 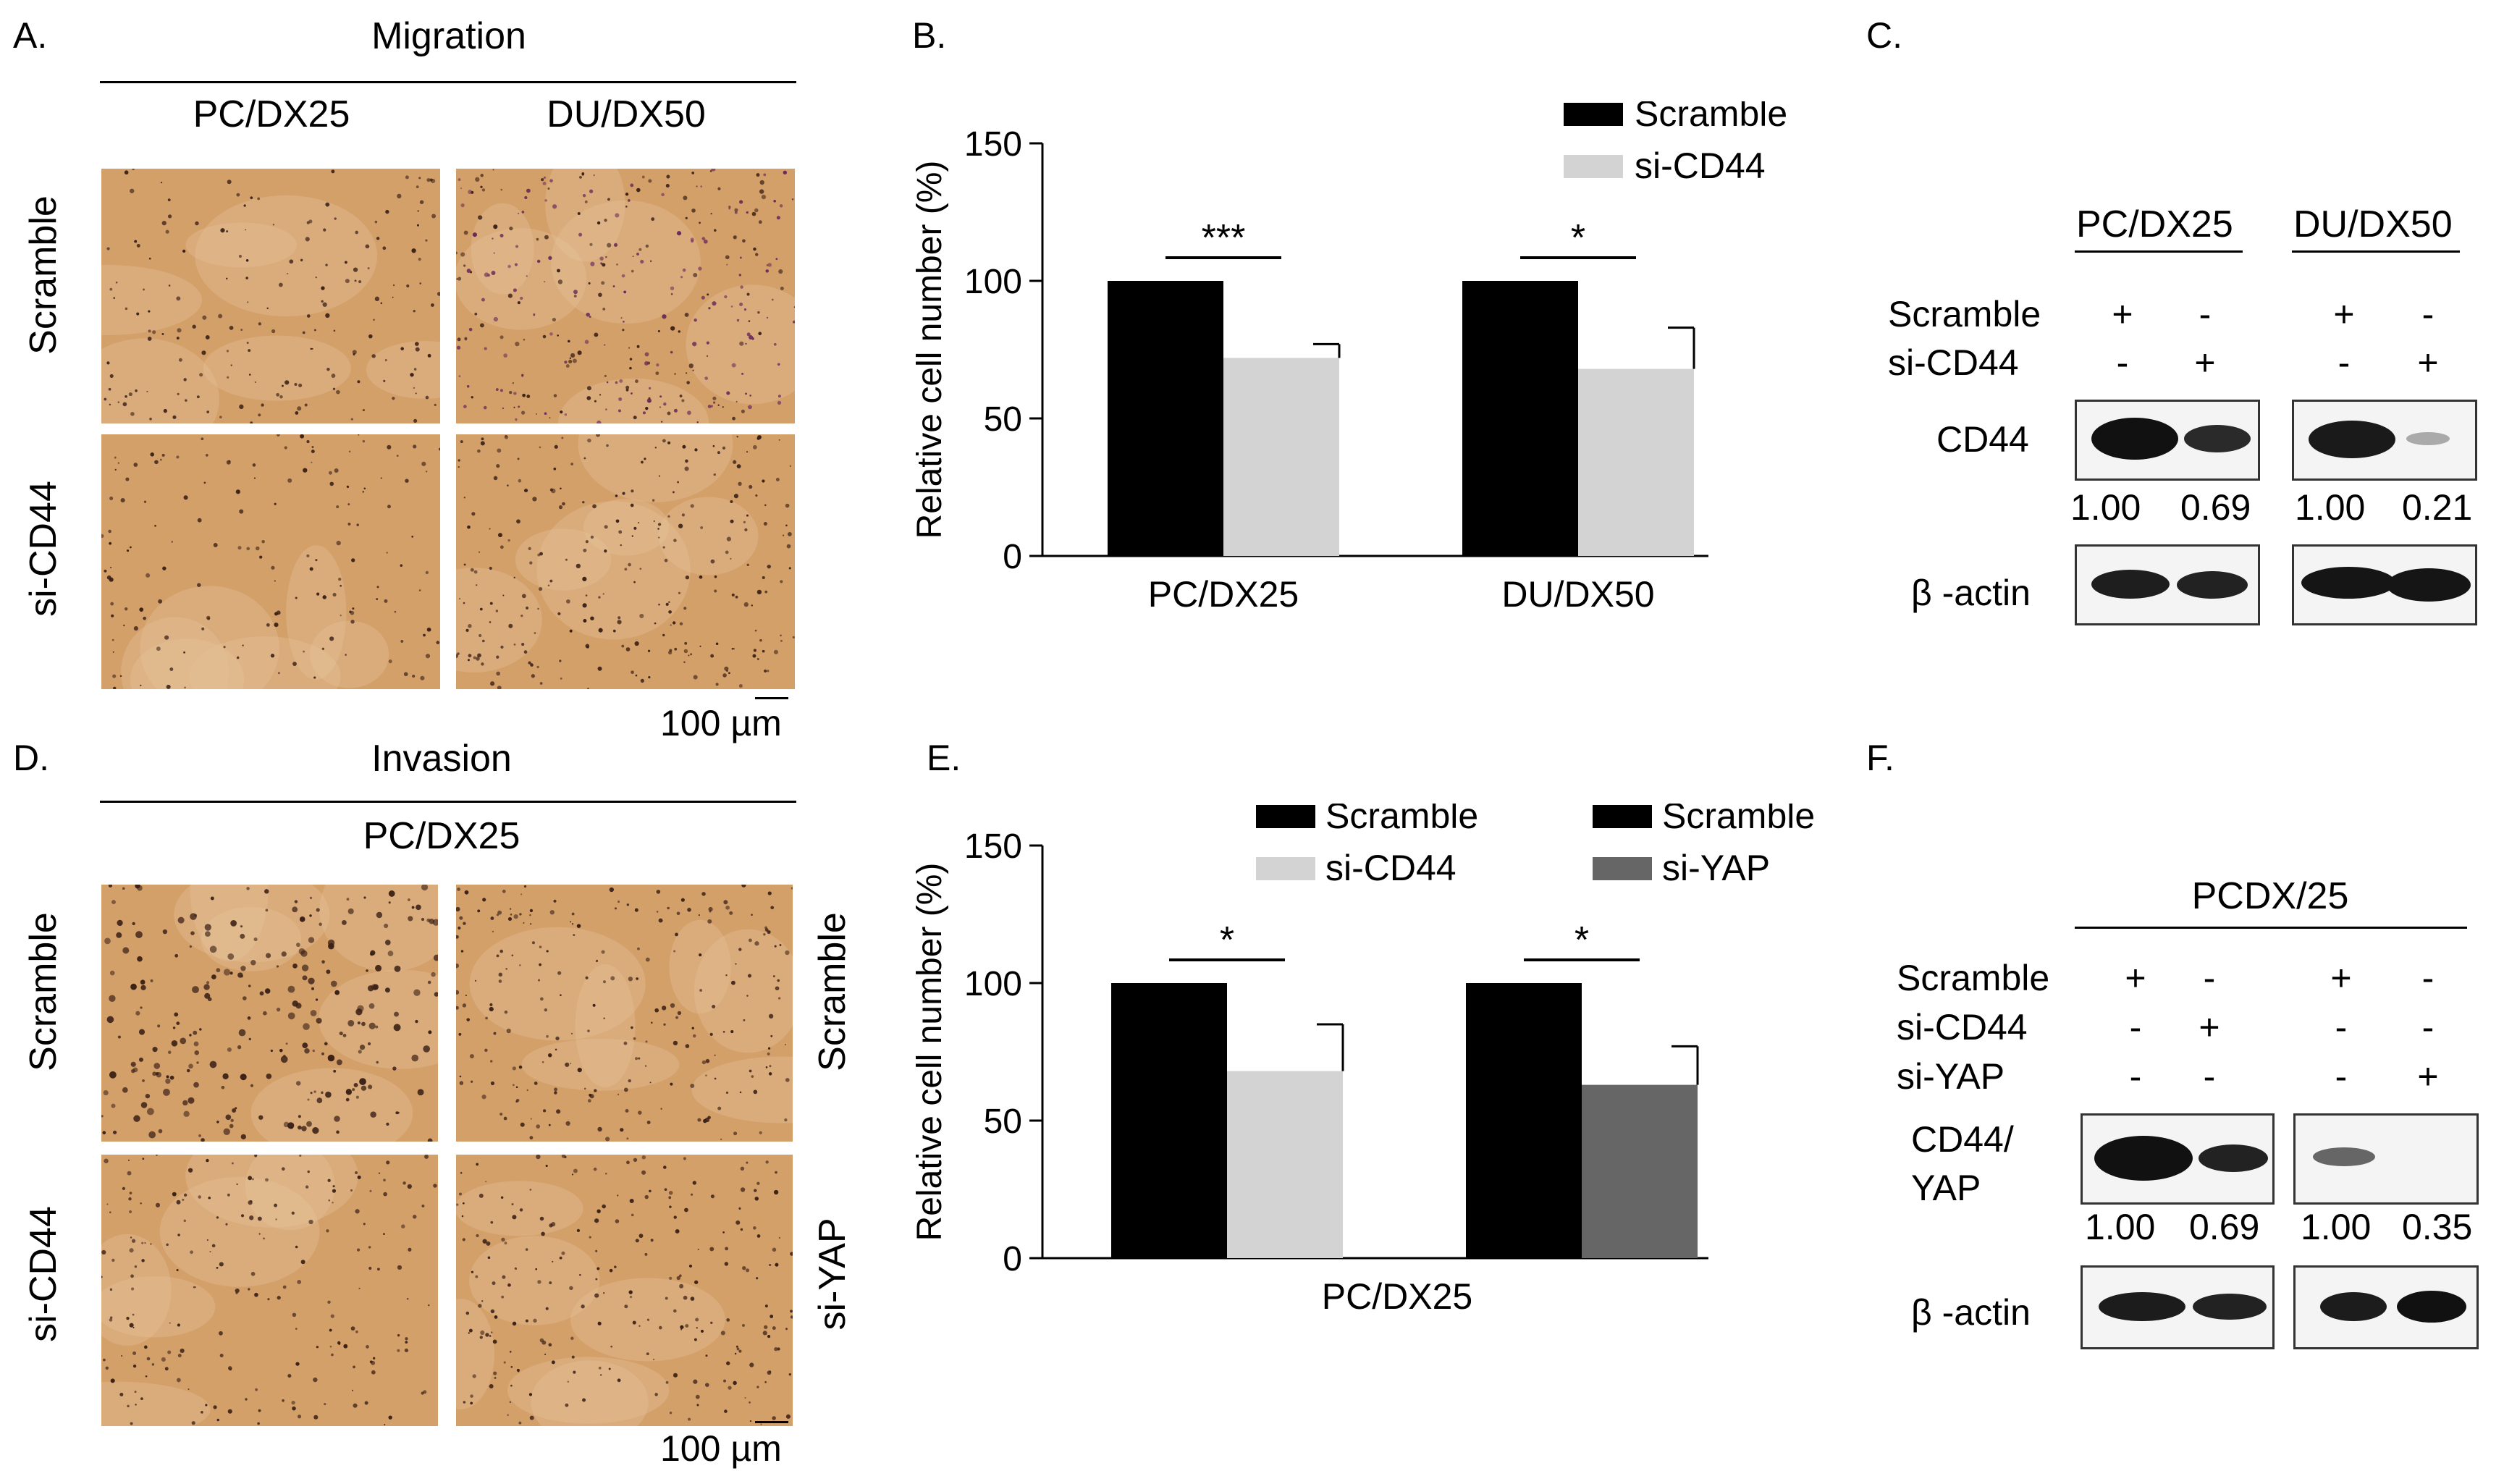 What do you see at coordinates (2353, 1306) in the screenshot?
I see `band` at bounding box center [2353, 1306].